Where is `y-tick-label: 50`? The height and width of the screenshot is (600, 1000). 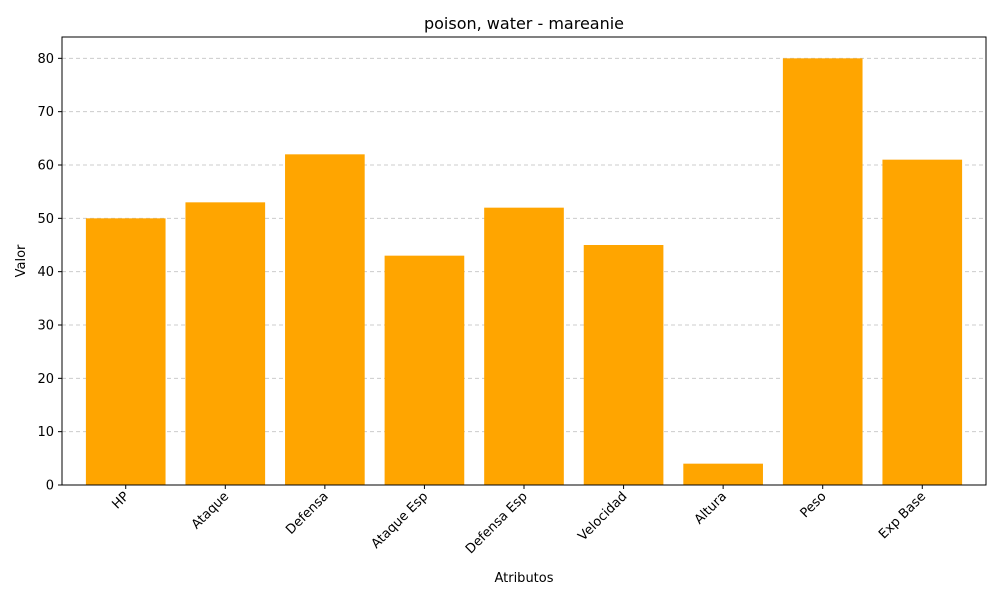
y-tick-label: 50 is located at coordinates (45, 219).